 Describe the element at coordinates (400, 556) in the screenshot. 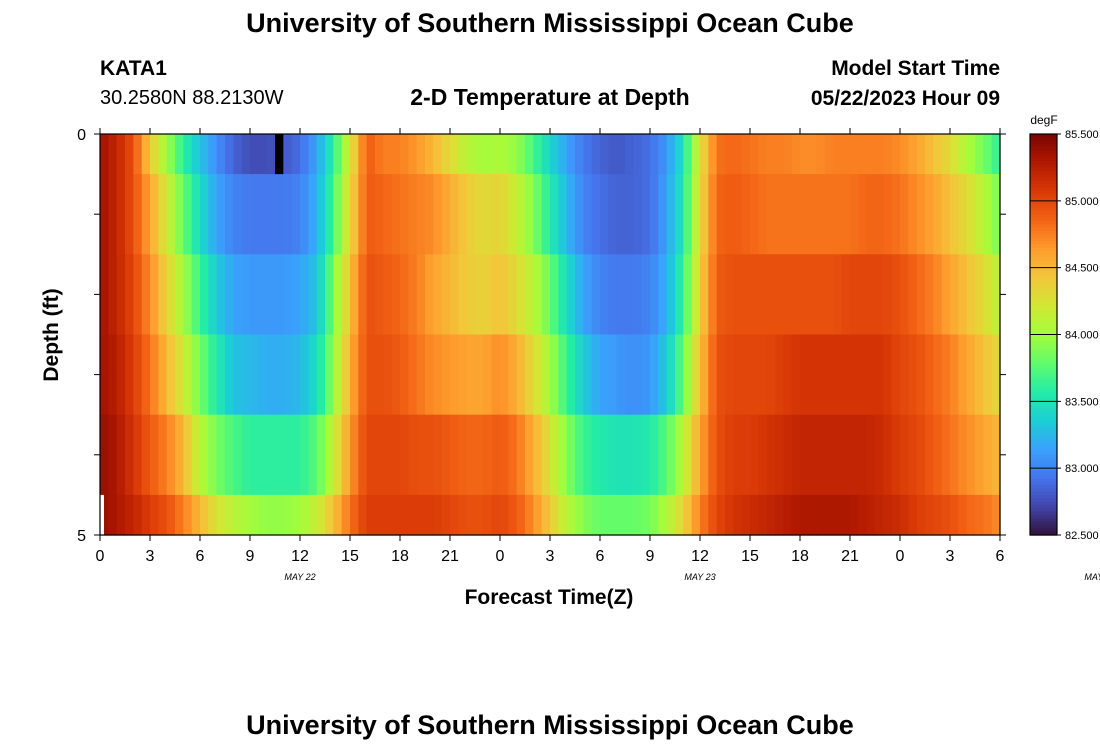

I see `x-tick-label: 18` at that location.